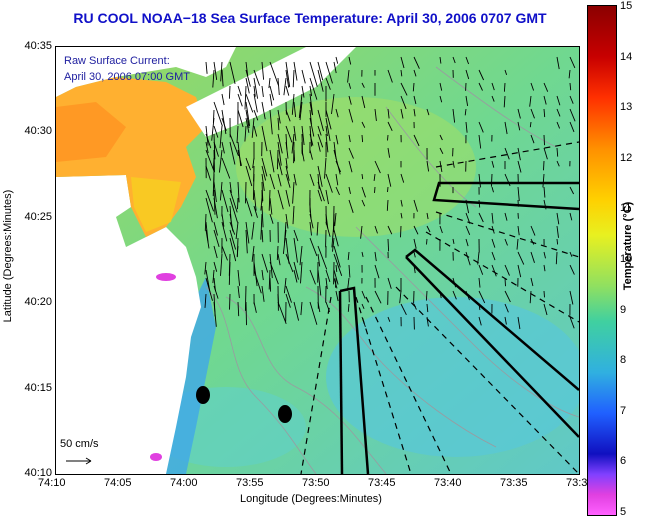 This screenshot has height=519, width=651. Describe the element at coordinates (79, 444) in the screenshot. I see `scale-label: 50 cm/s` at that location.